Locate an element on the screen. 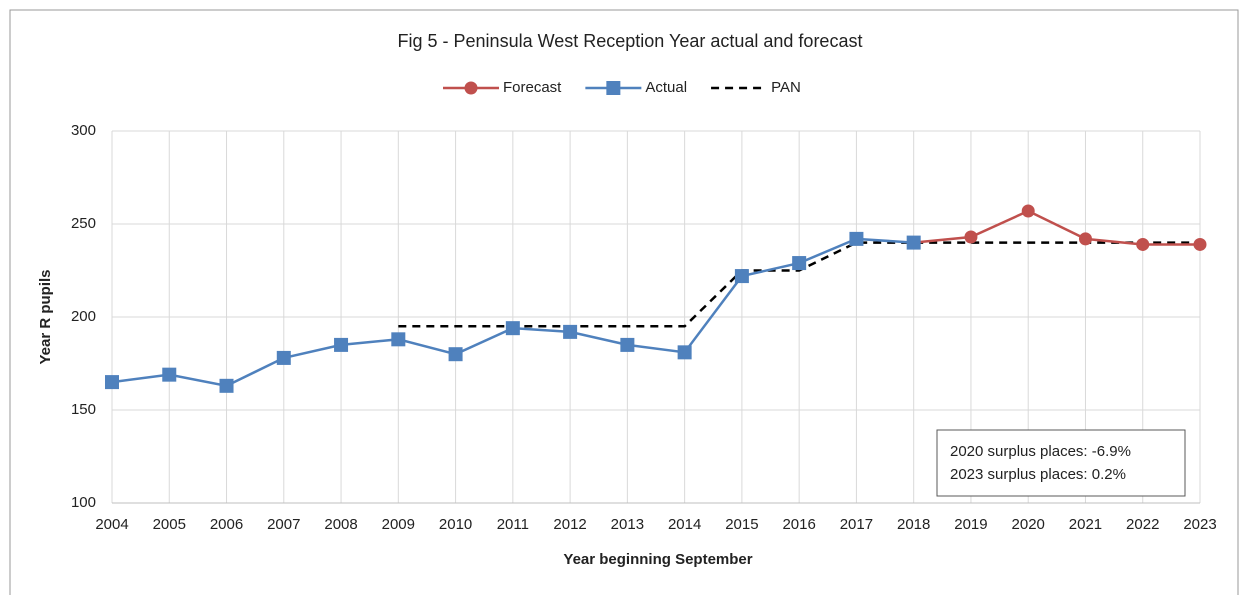  x-tick-label: 2013 is located at coordinates (627, 524).